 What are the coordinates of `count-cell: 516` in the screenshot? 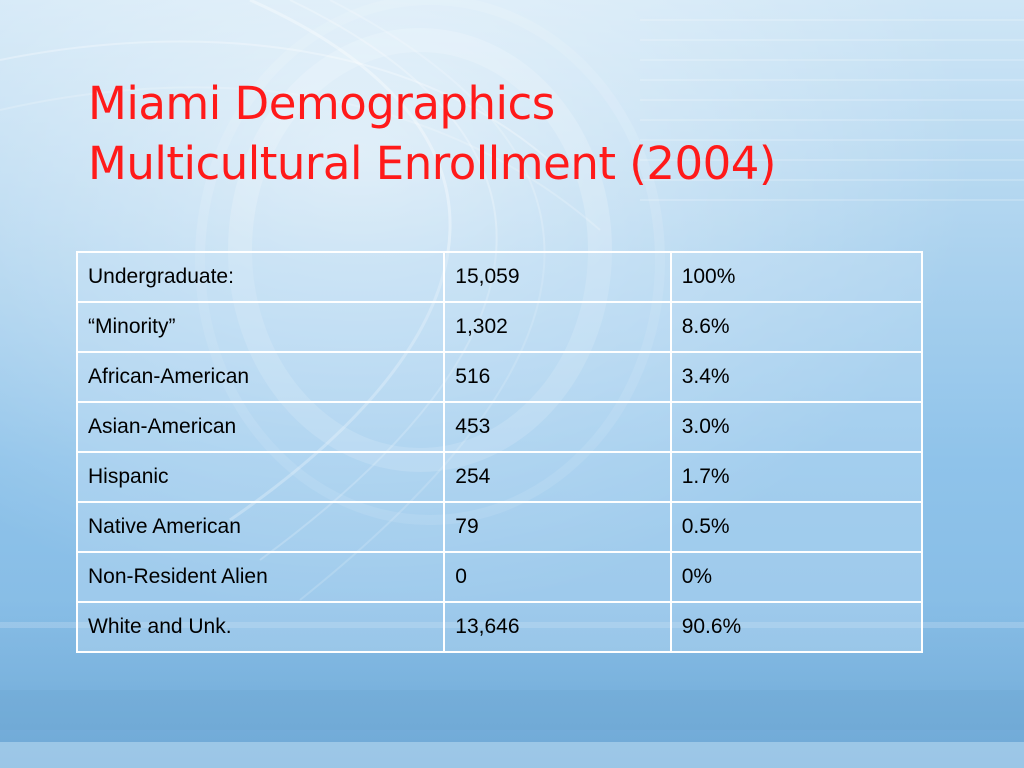 It's located at (557, 377).